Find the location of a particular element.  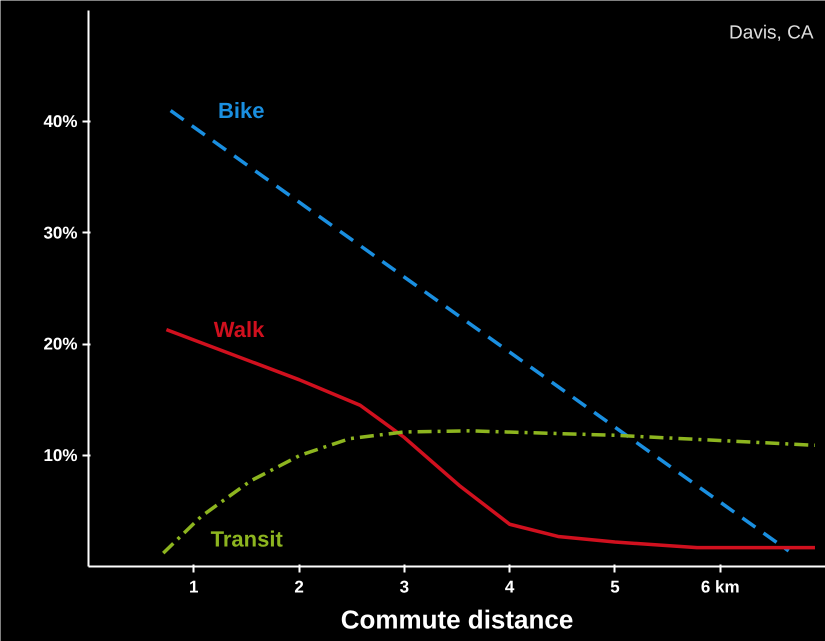

y-tick-label: 10% is located at coordinates (60, 455).